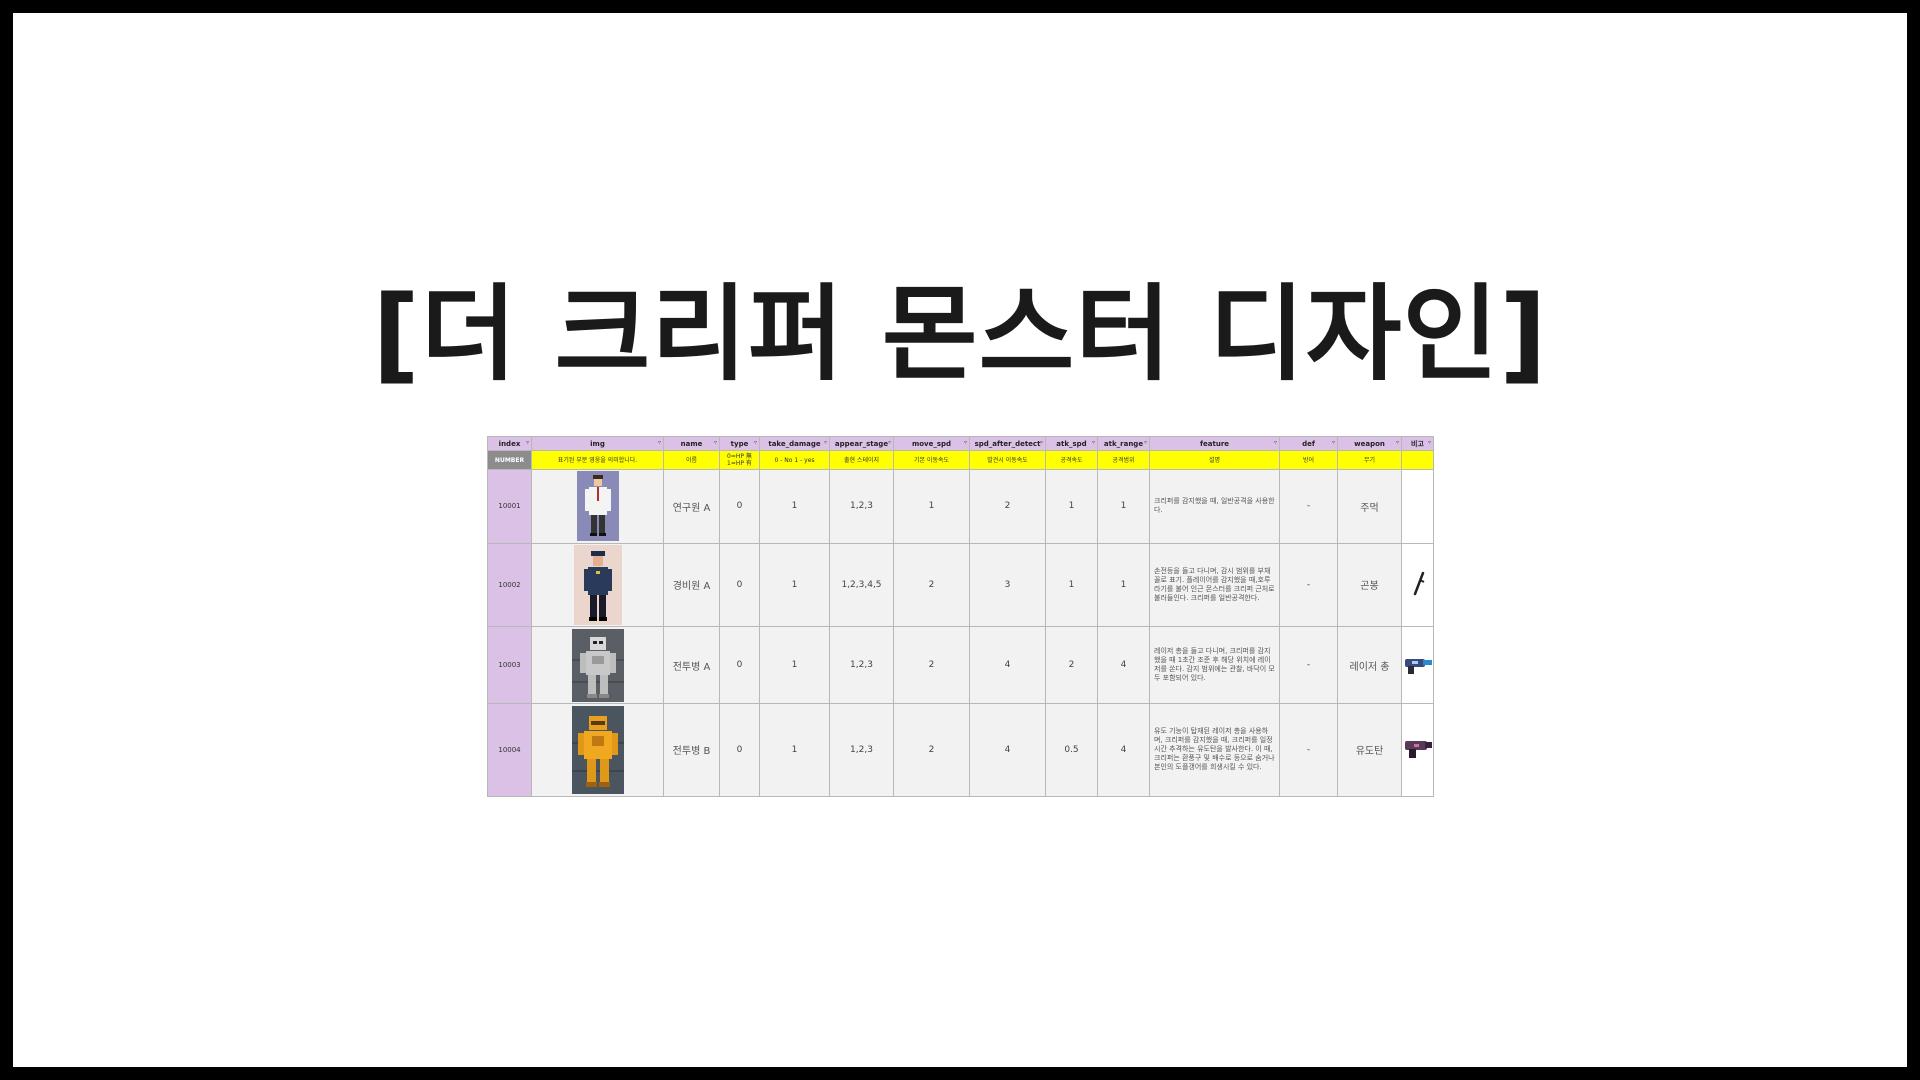  What do you see at coordinates (509, 460) in the screenshot?
I see `subheader-cell: NUMBER` at bounding box center [509, 460].